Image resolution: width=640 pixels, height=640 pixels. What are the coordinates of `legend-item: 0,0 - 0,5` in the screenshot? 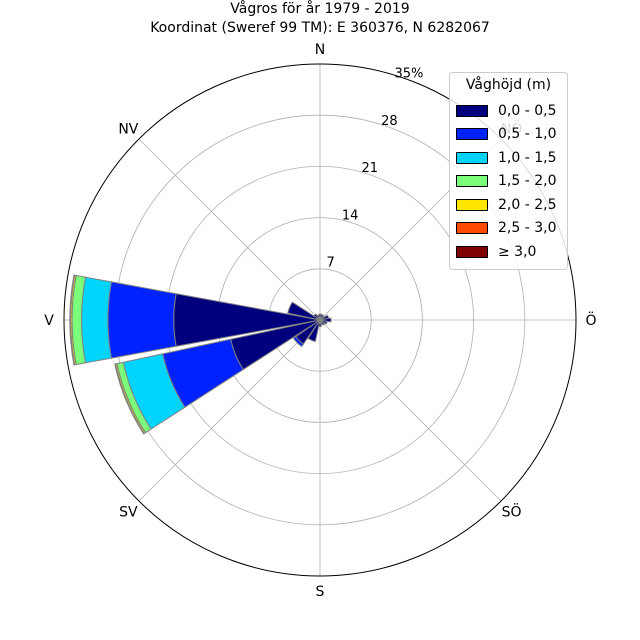 It's located at (508, 111).